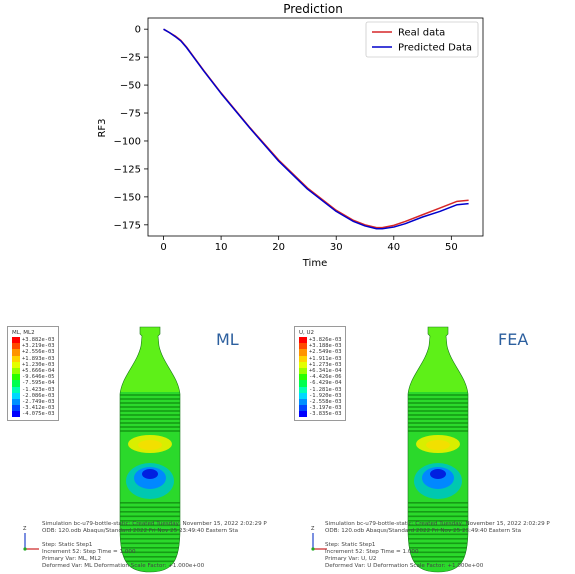 The image size is (575, 574). Describe the element at coordinates (438, 449) in the screenshot. I see `fea-bottle-contour` at that location.